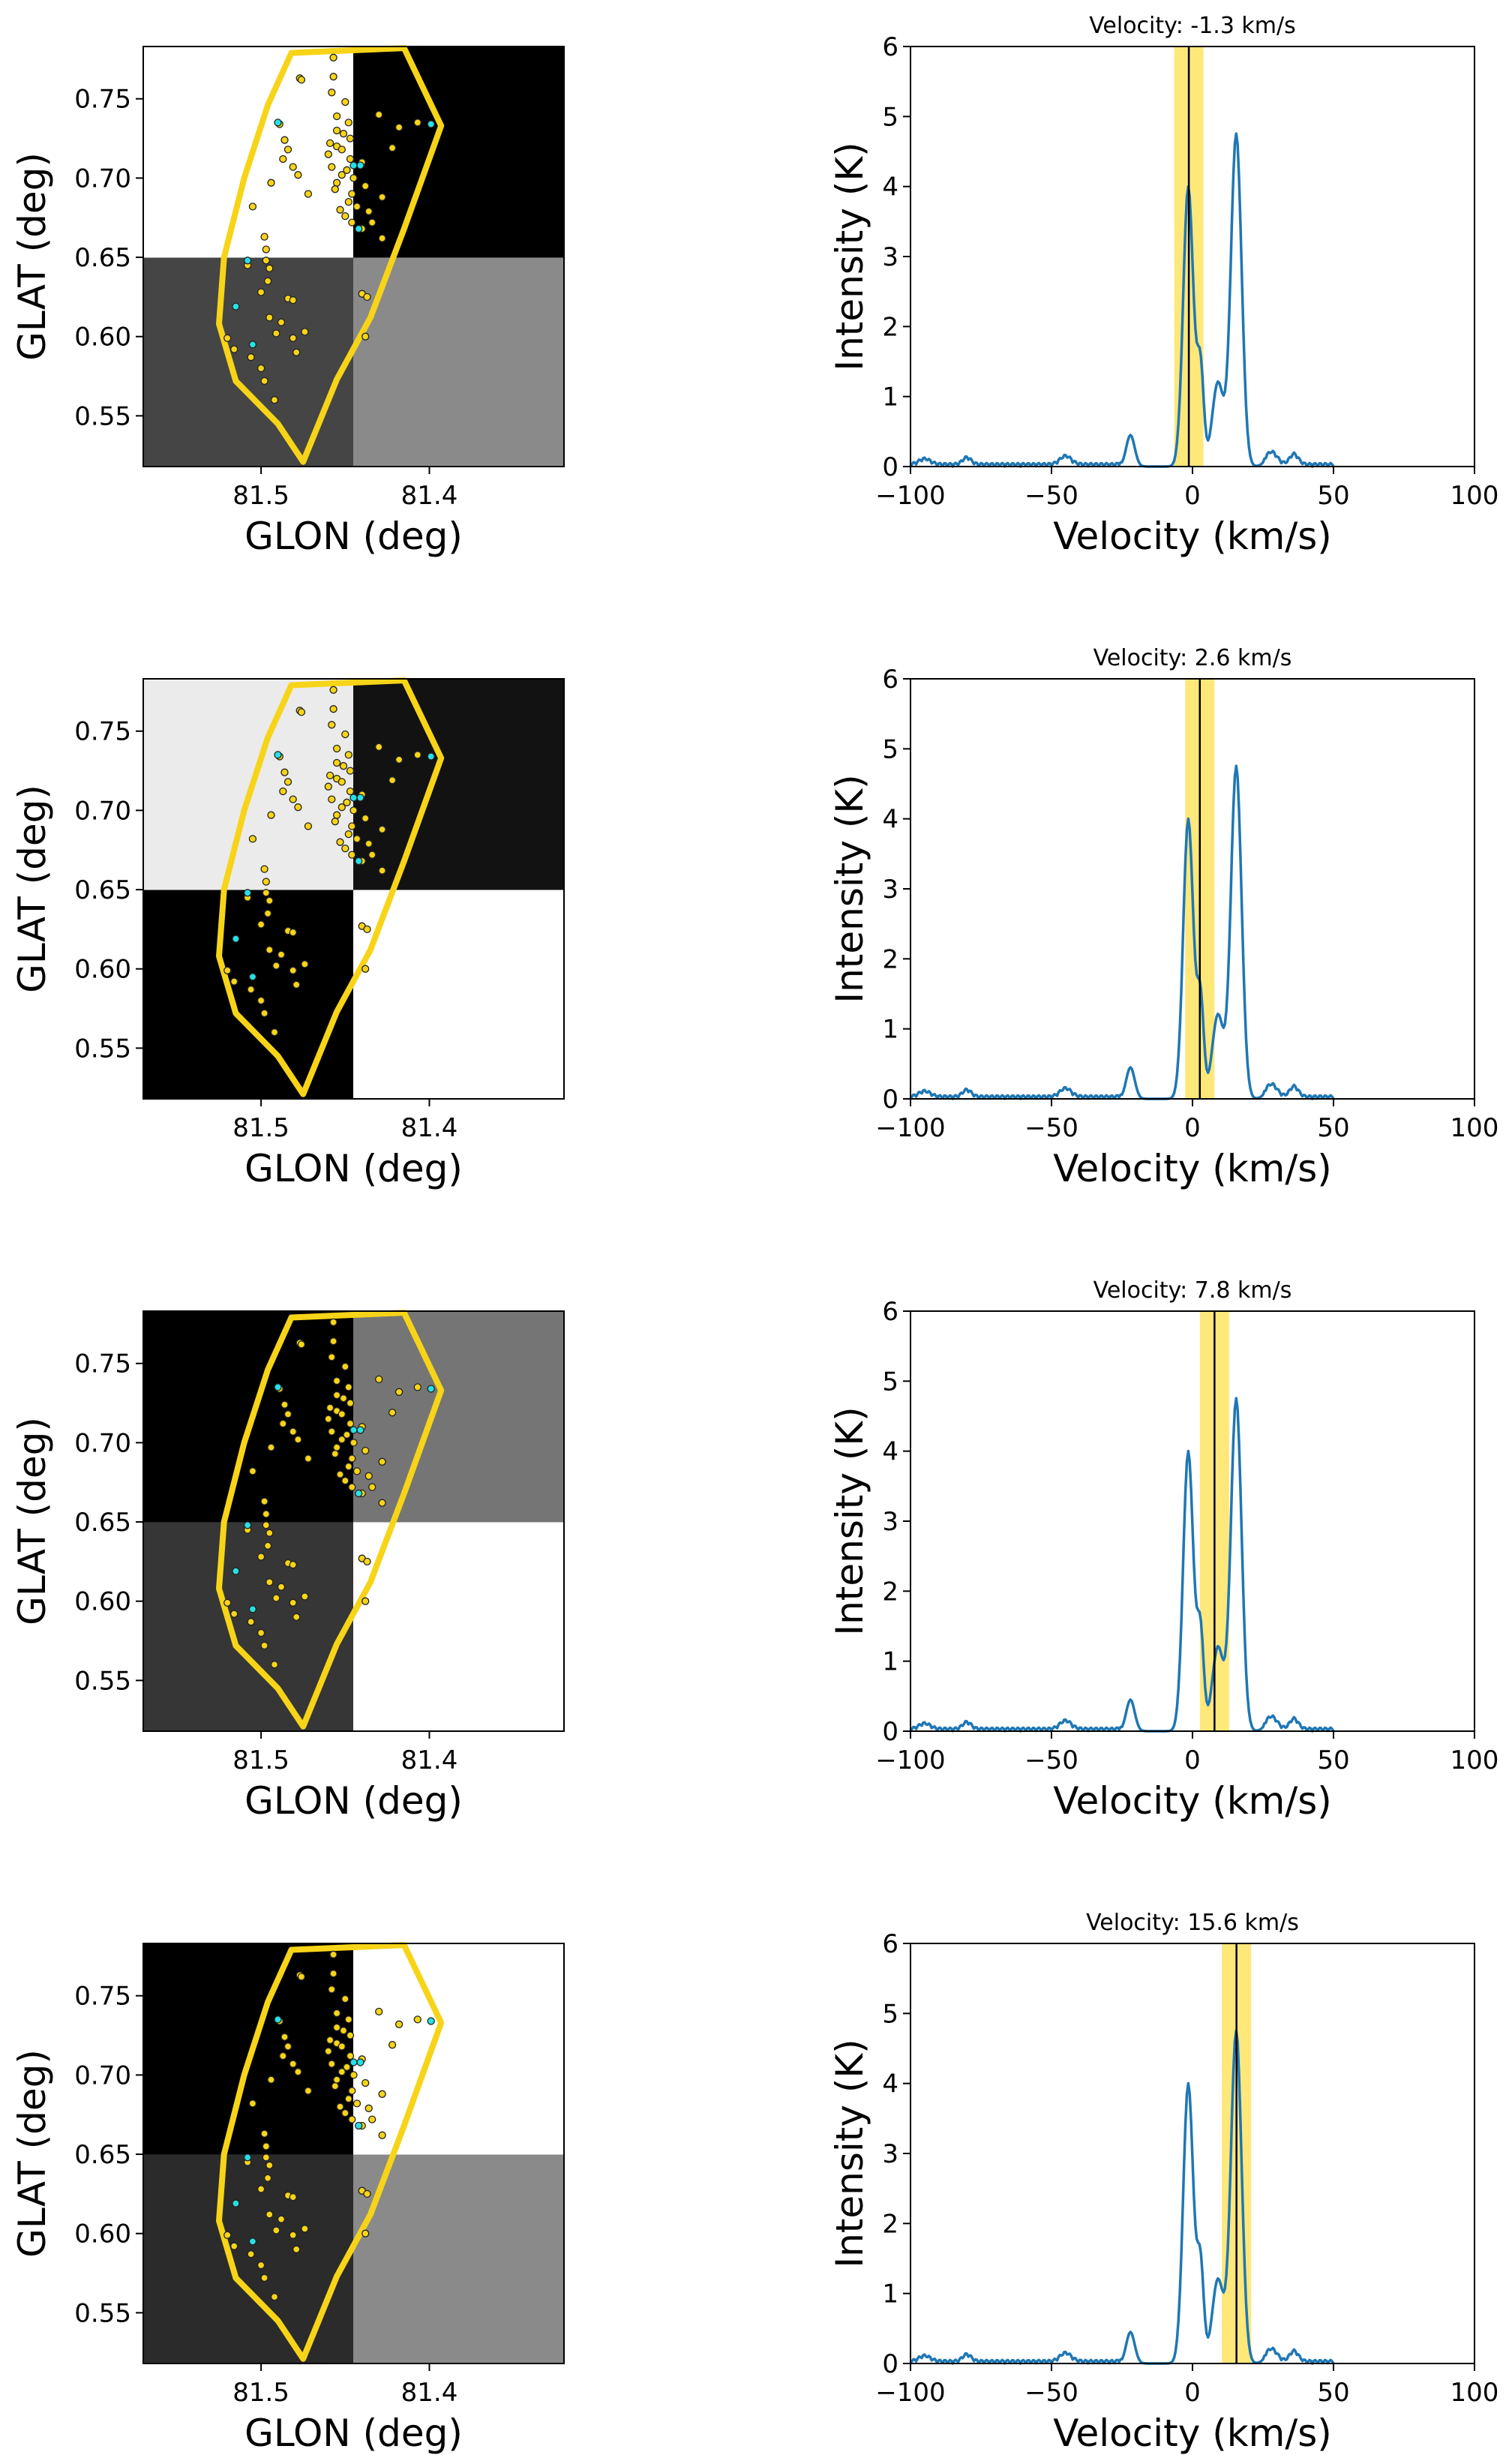  Describe the element at coordinates (1192, 2393) in the screenshot. I see `spectrum-x-tick-label: 0` at that location.